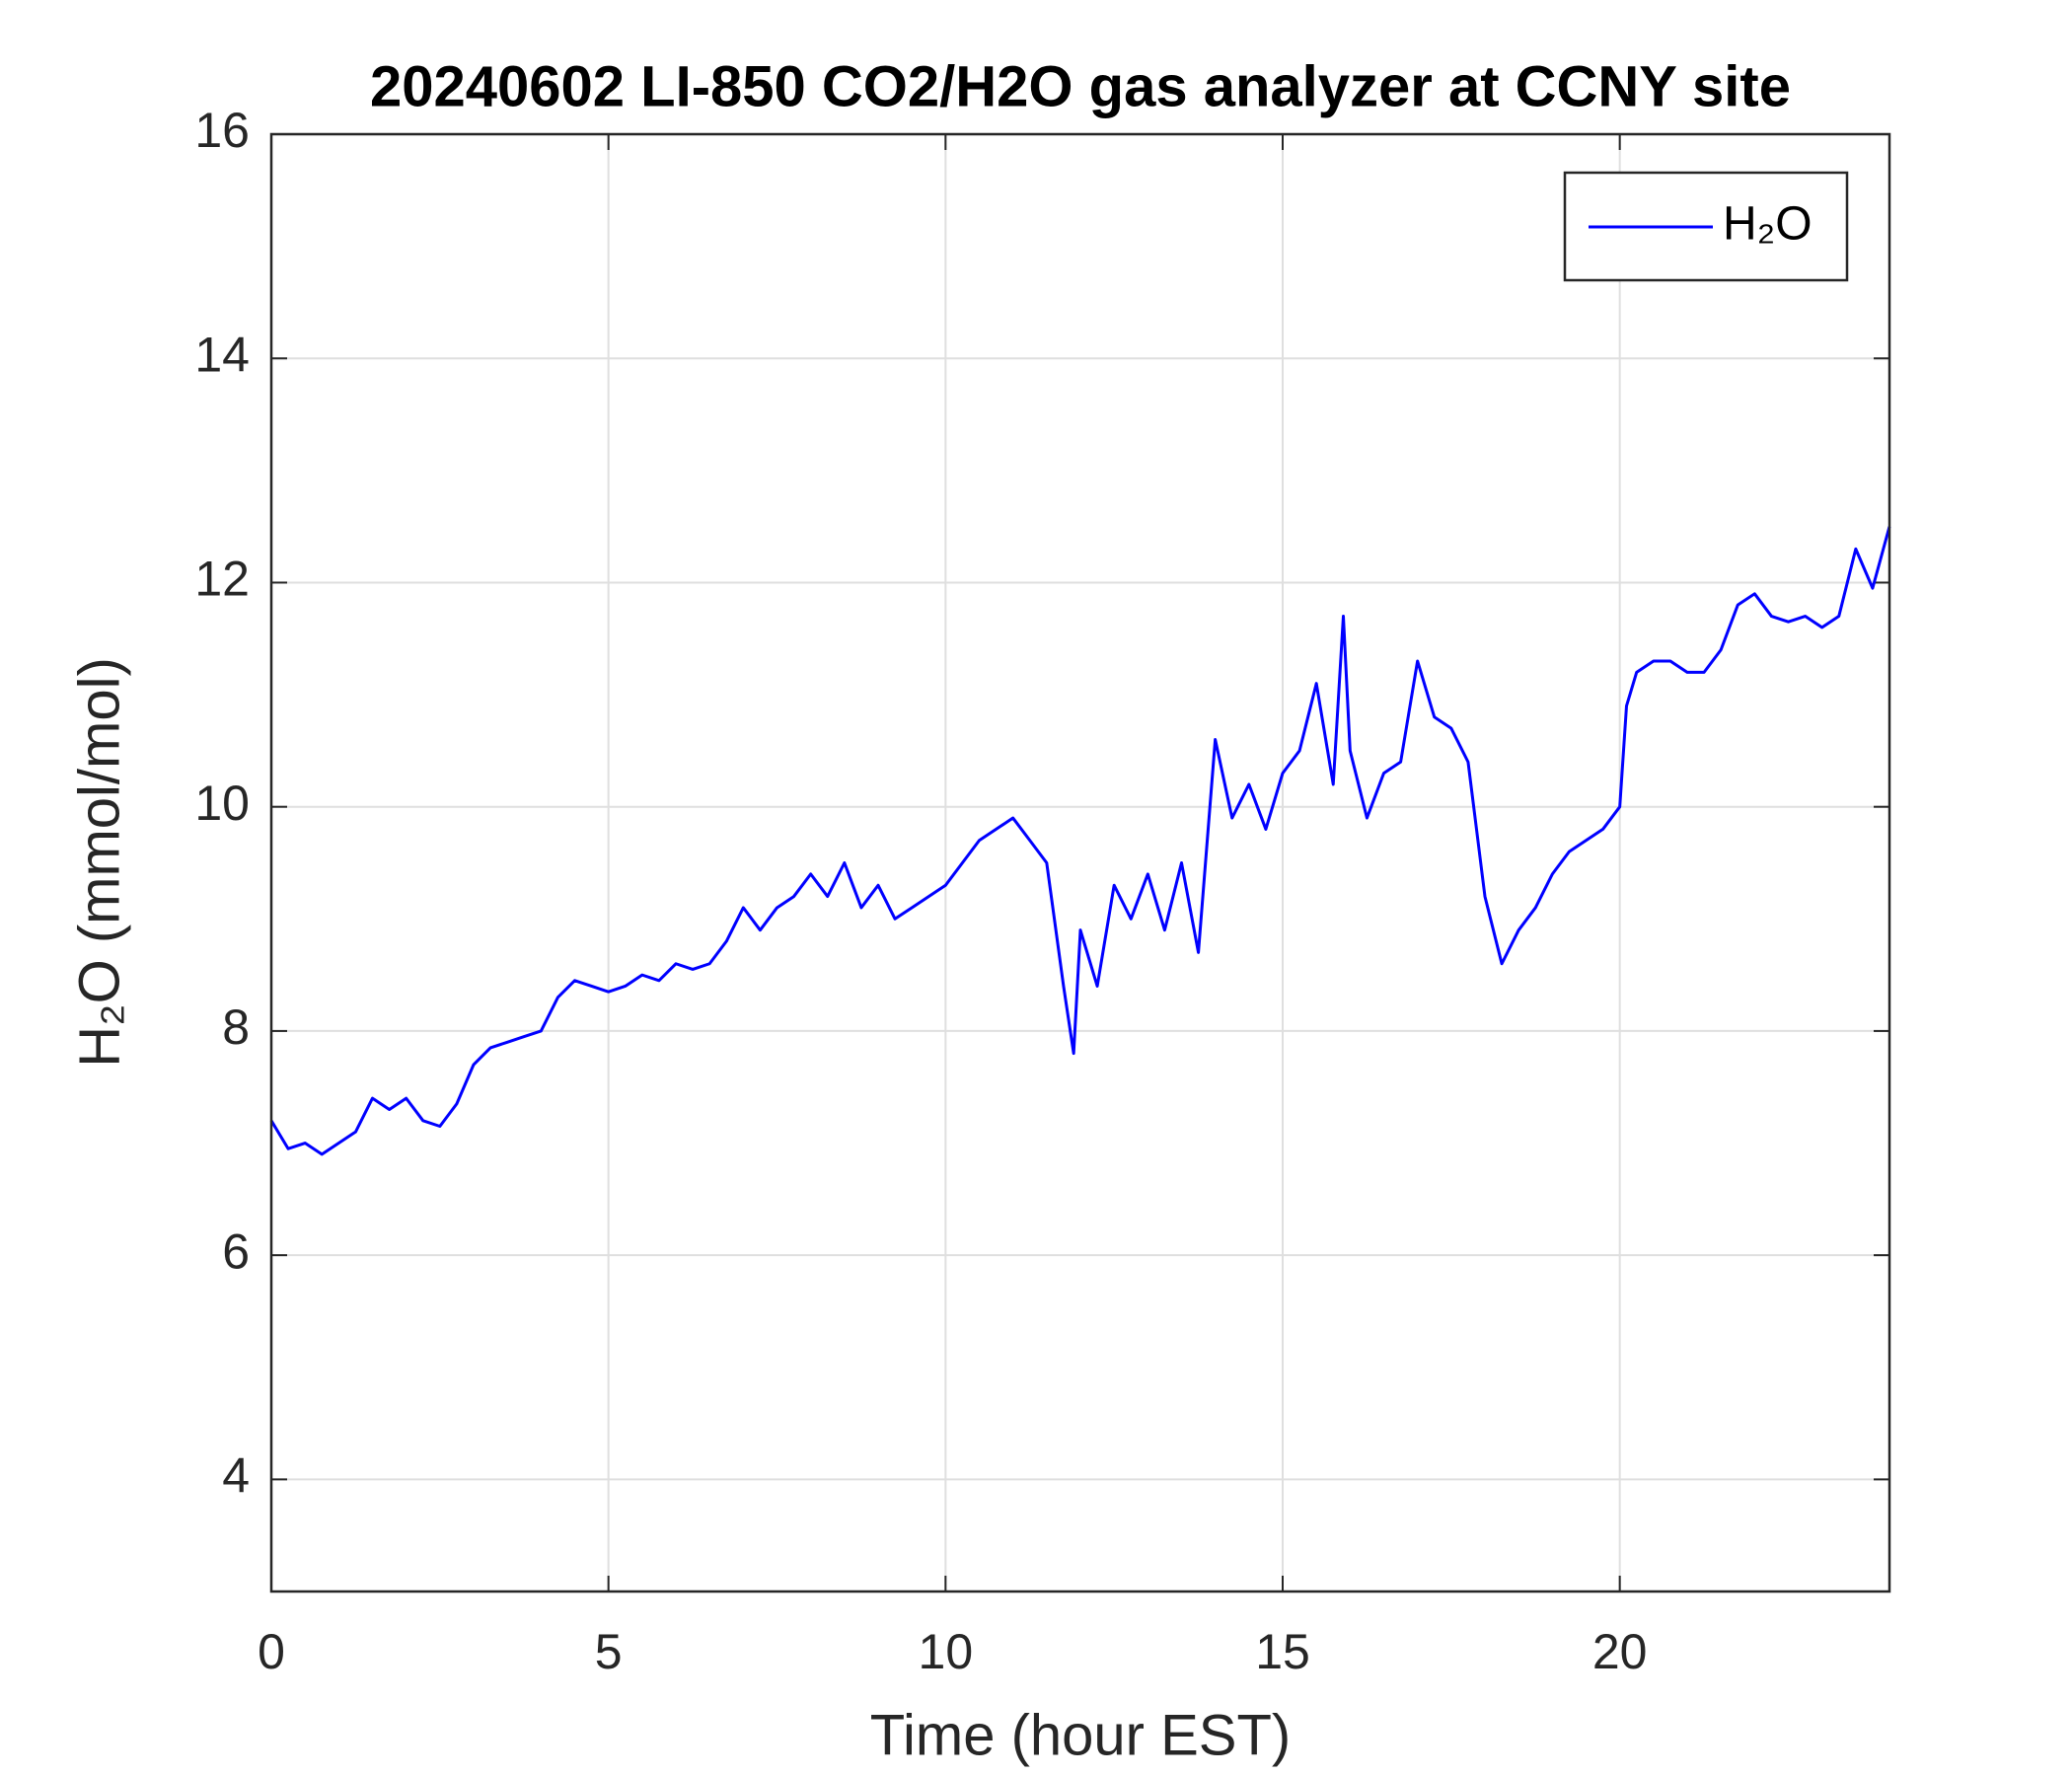 Image resolution: width=2072 pixels, height=1776 pixels. I want to click on x-tick-label: 20, so click(1620, 1652).